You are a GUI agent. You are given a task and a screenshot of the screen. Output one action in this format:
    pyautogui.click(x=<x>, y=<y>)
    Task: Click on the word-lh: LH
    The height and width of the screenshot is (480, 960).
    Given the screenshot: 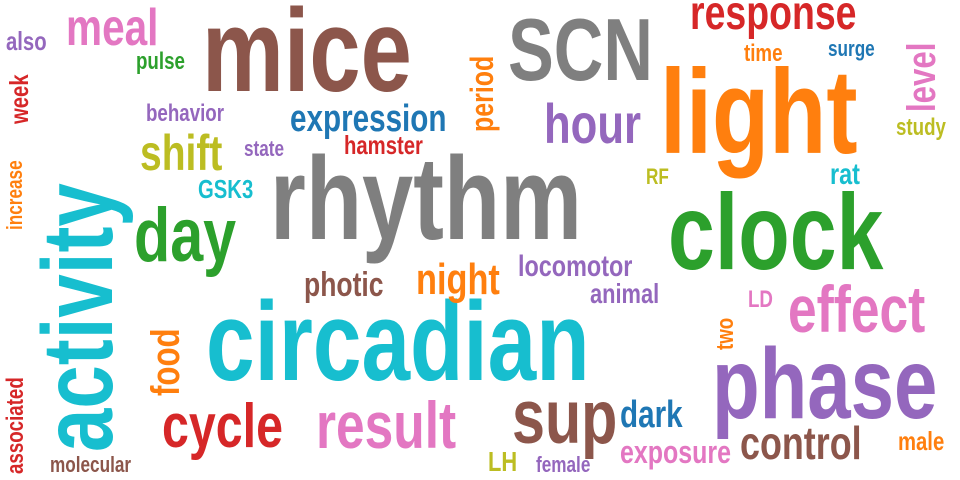 What is the action you would take?
    pyautogui.click(x=503, y=461)
    